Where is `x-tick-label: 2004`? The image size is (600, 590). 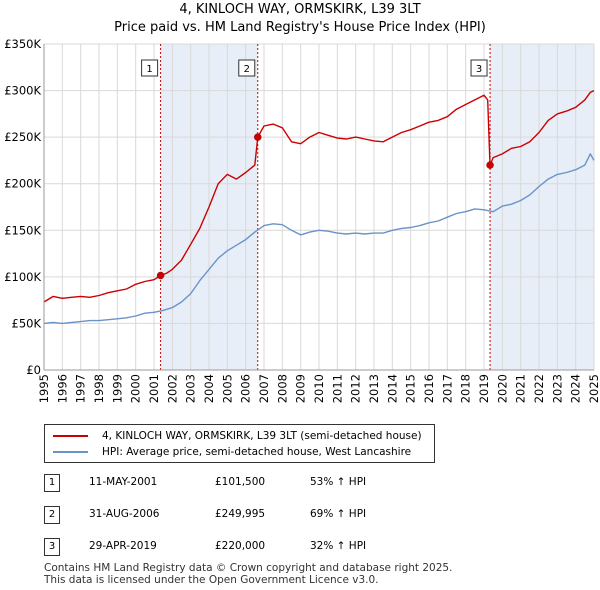 x-tick-label: 2004 is located at coordinates (209, 388).